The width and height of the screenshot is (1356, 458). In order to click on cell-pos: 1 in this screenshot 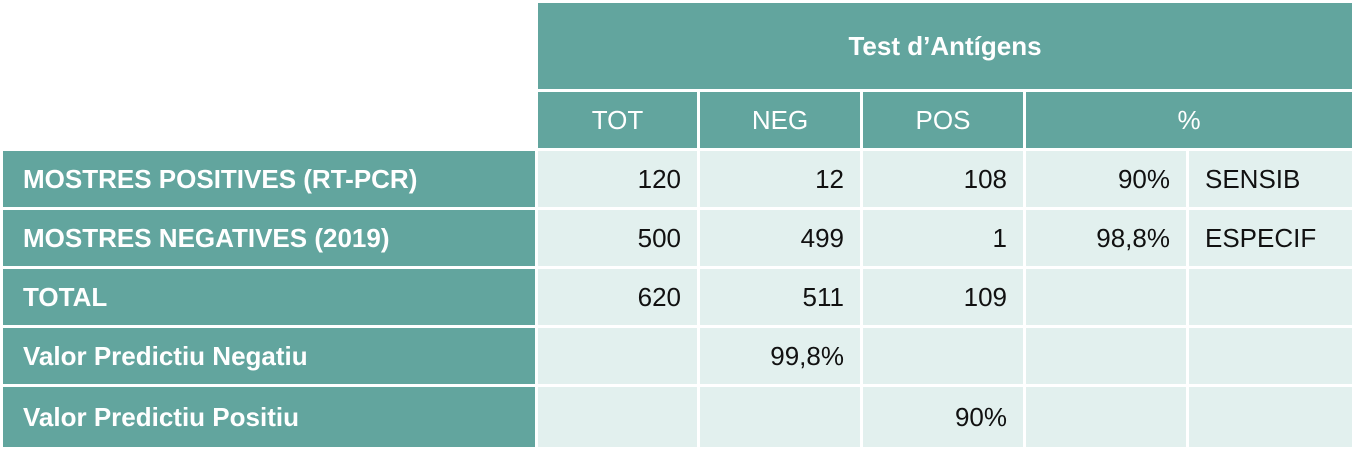, I will do `click(943, 238)`.